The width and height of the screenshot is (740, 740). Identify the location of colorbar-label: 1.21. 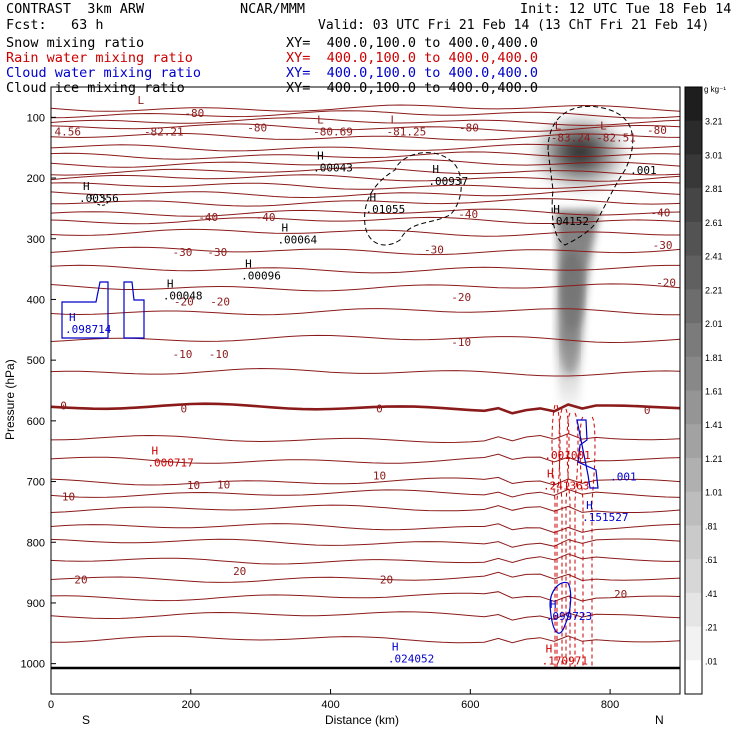
(714, 459).